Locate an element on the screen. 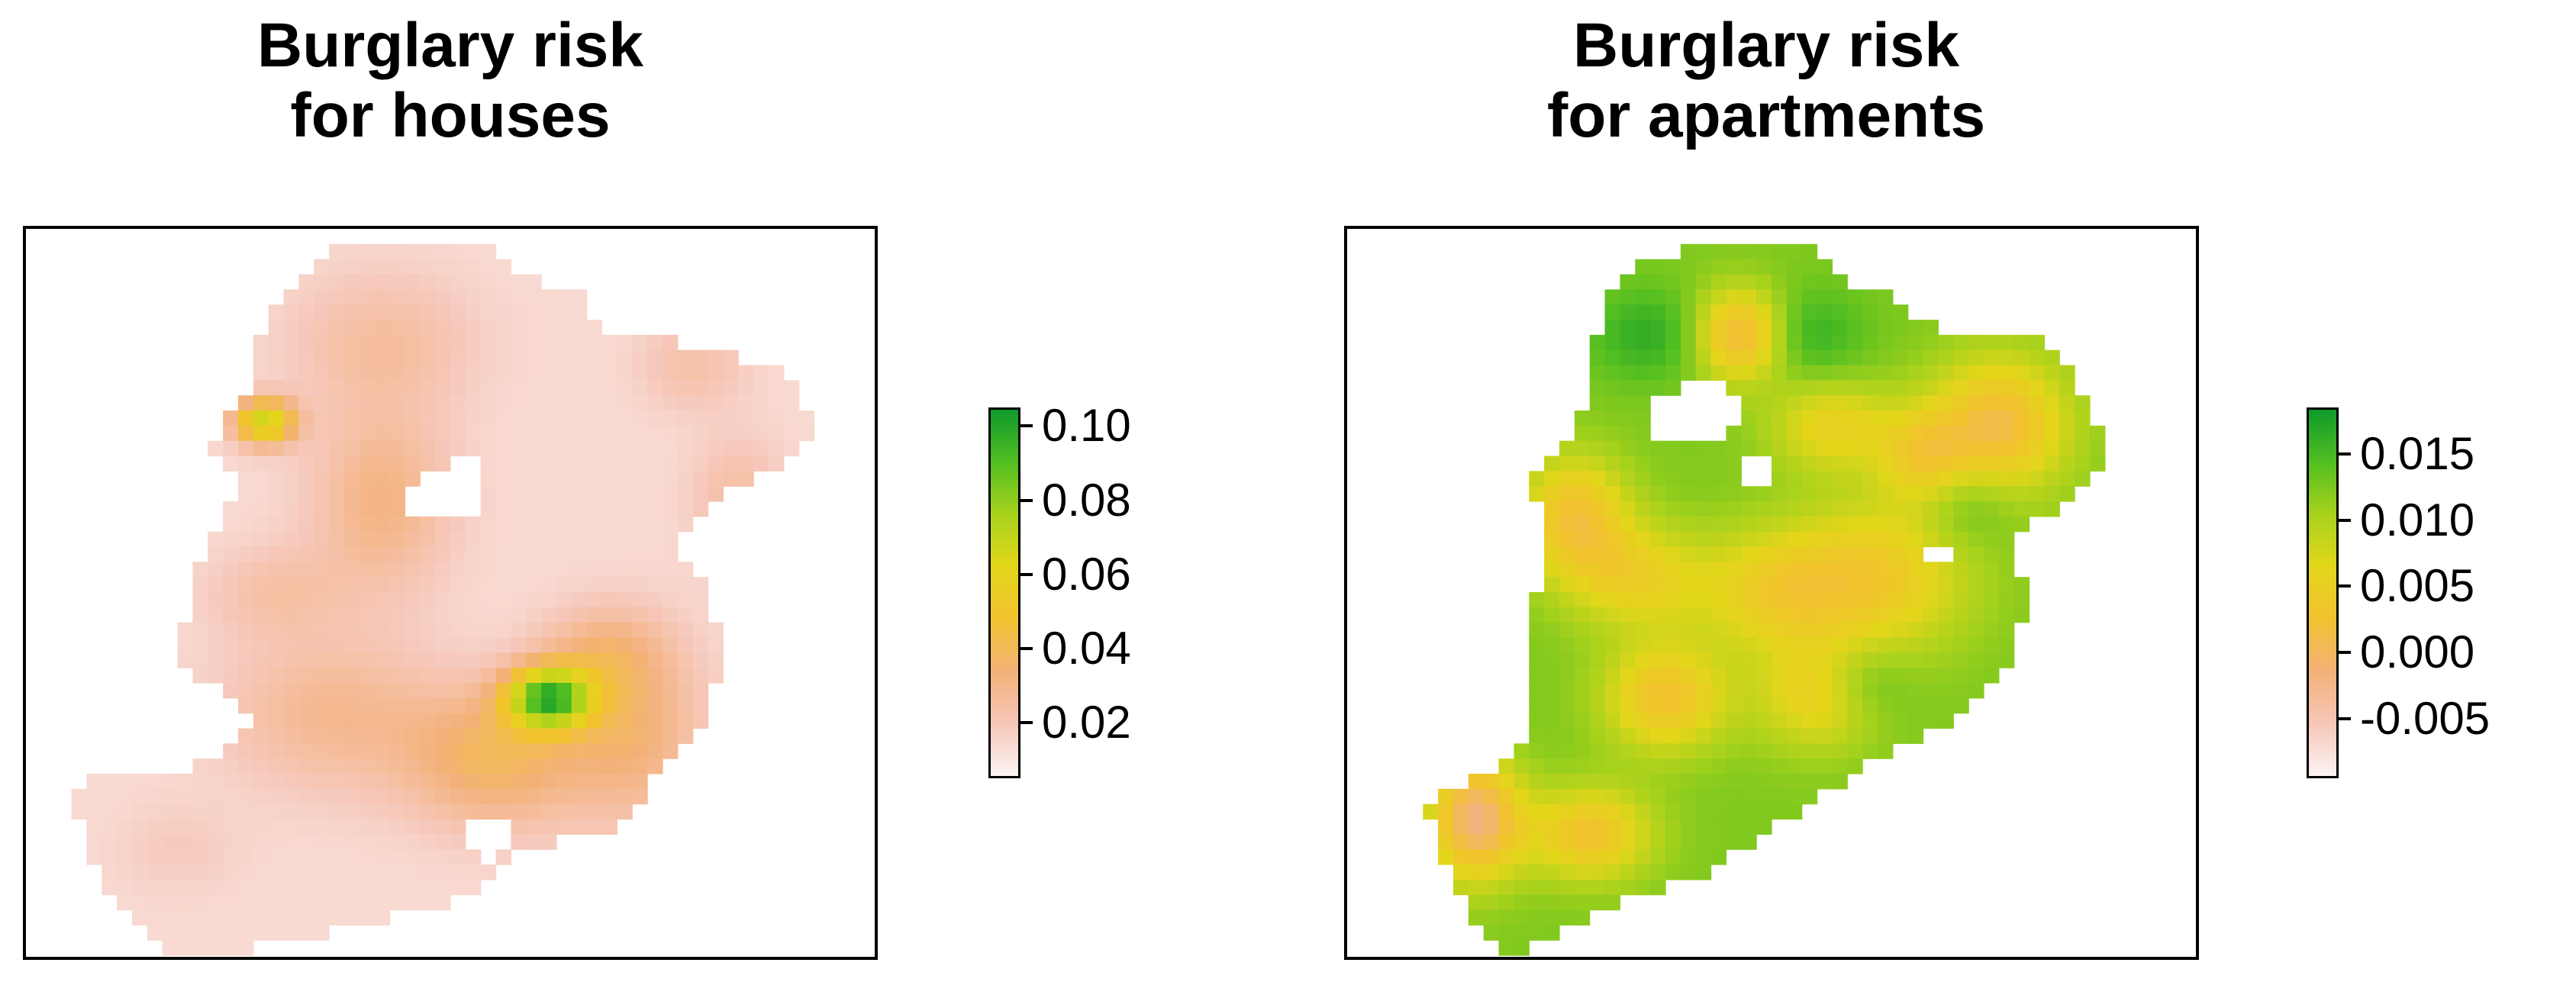 This screenshot has height=982, width=2576. apartments-title-line2: for apartments is located at coordinates (1766, 115).